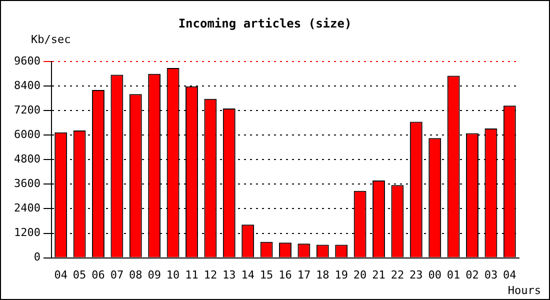 The image size is (550, 300). Describe the element at coordinates (211, 275) in the screenshot. I see `x-tick-label: 12` at that location.